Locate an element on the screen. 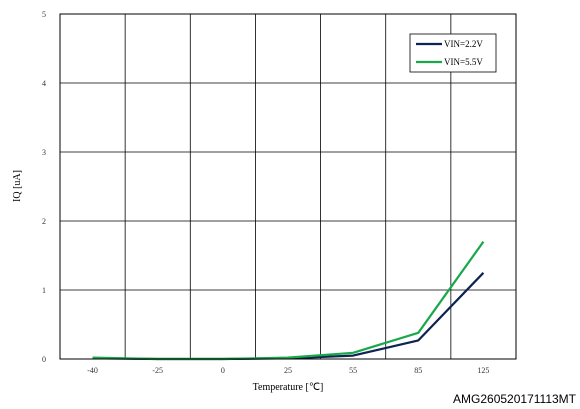 The height and width of the screenshot is (409, 580). x-ticks: -40 -25 0 25 55 85 125 is located at coordinates (288, 370).